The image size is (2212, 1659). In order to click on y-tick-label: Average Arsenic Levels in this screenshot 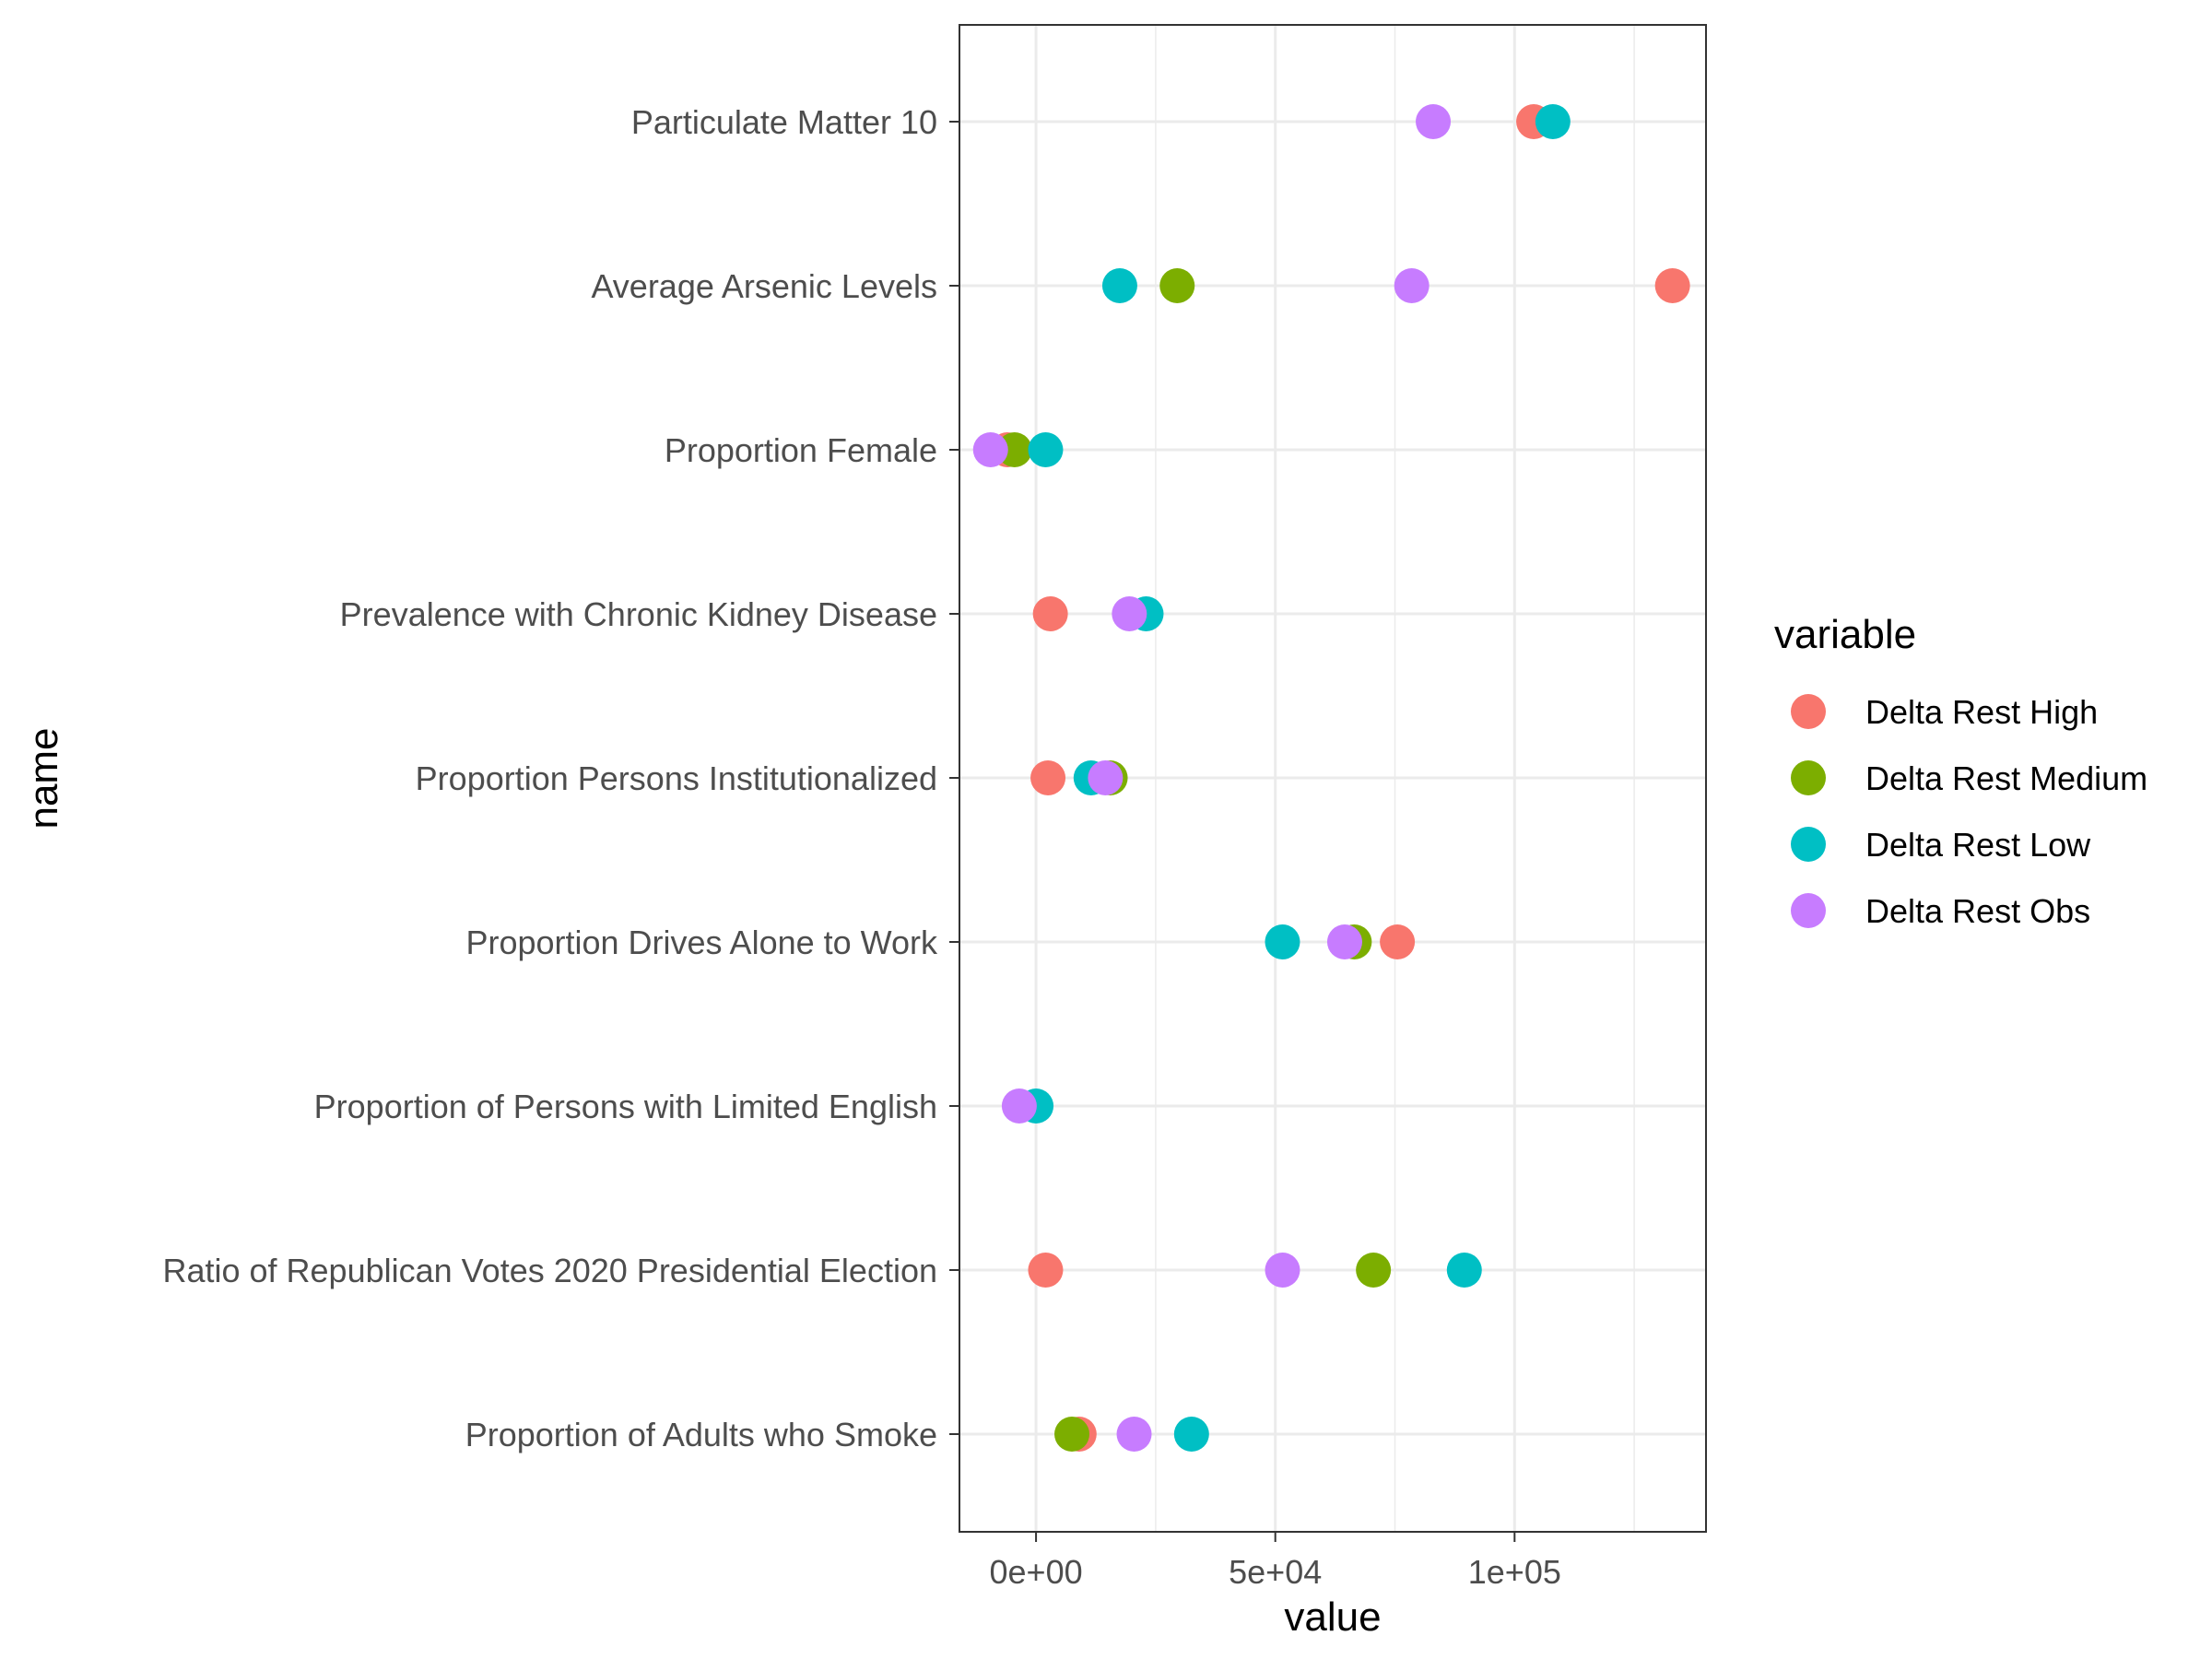, I will do `click(764, 286)`.